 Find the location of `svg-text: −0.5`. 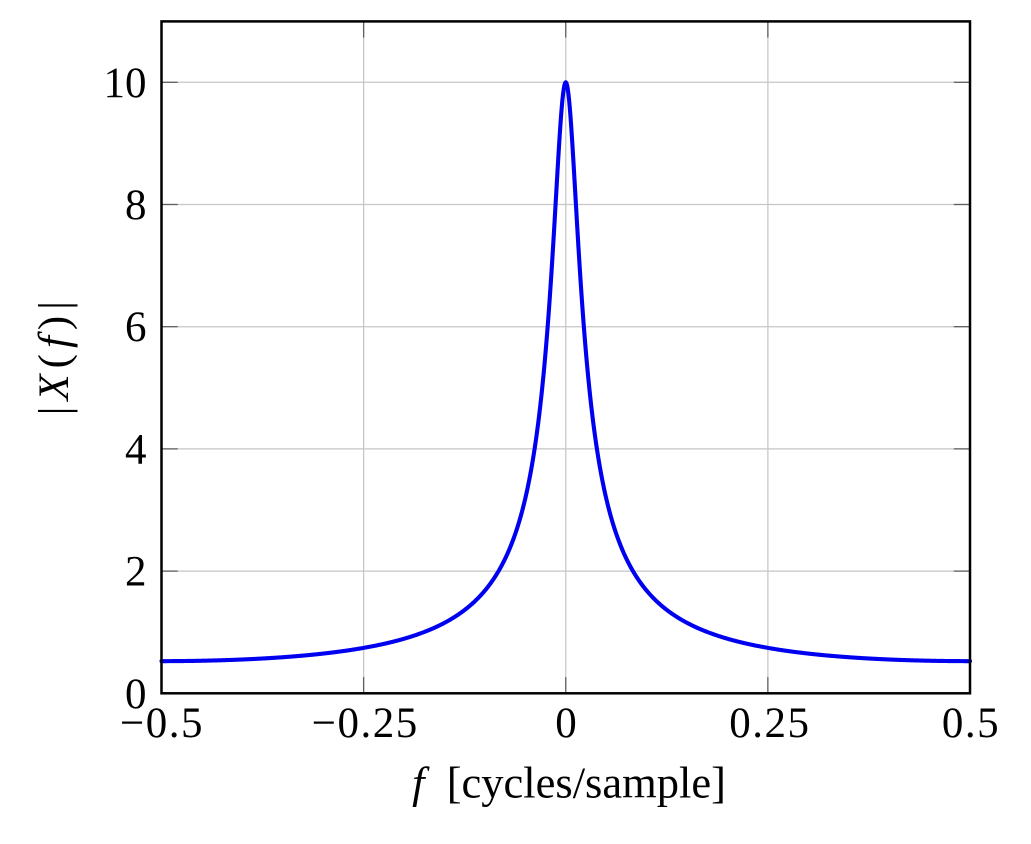

svg-text: −0.5 is located at coordinates (162, 723).